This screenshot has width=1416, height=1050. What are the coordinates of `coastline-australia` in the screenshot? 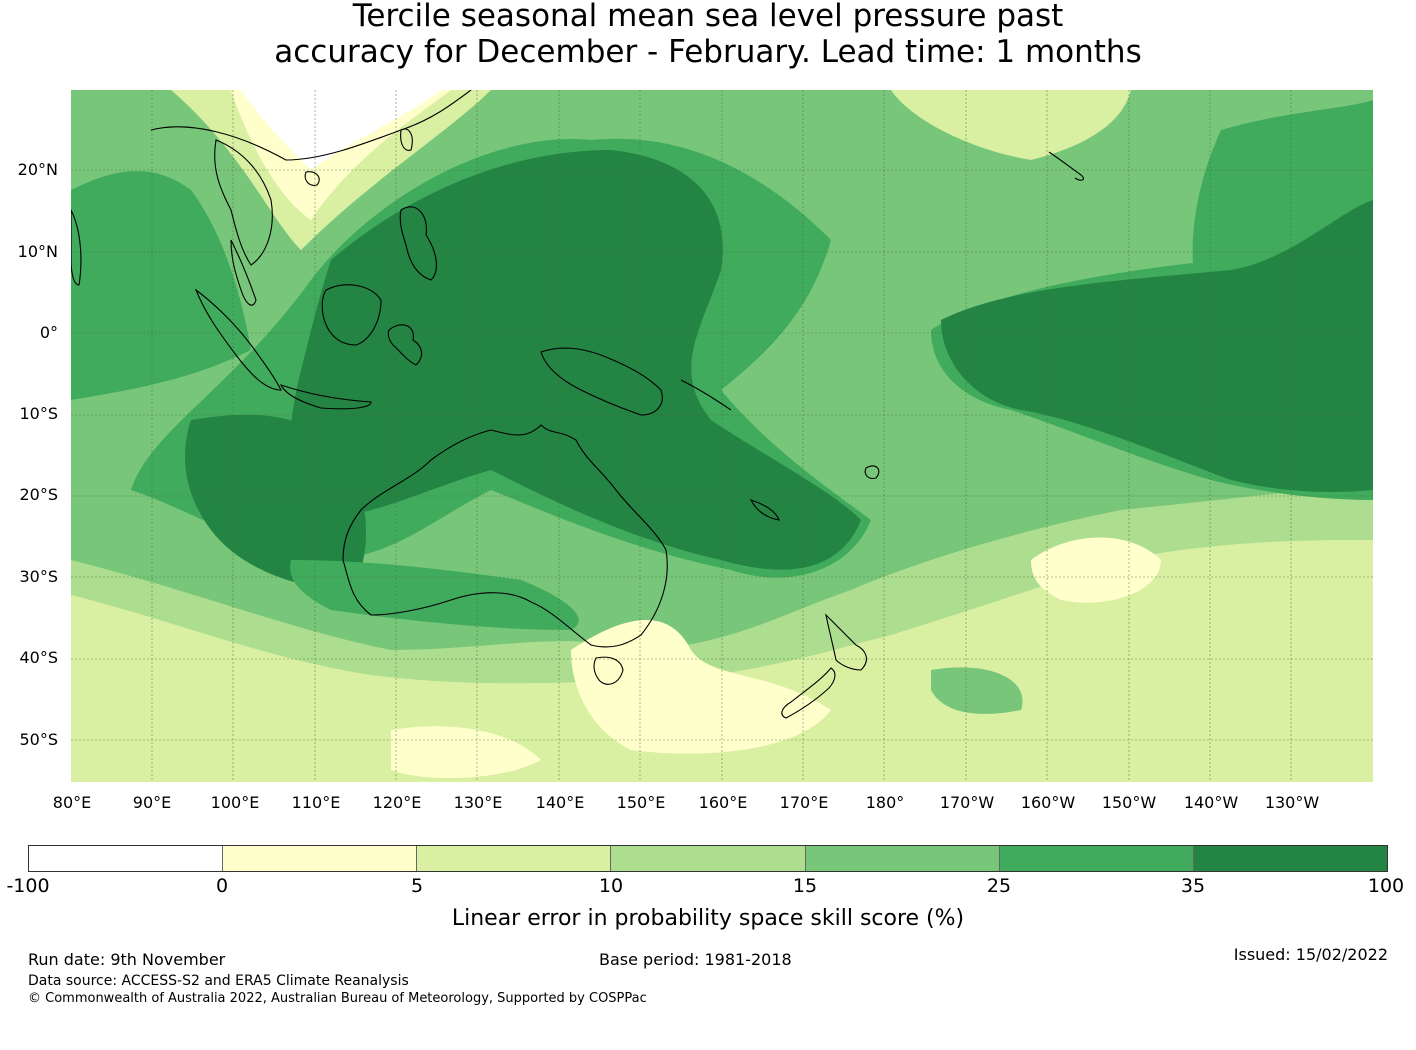 It's located at (505, 536).